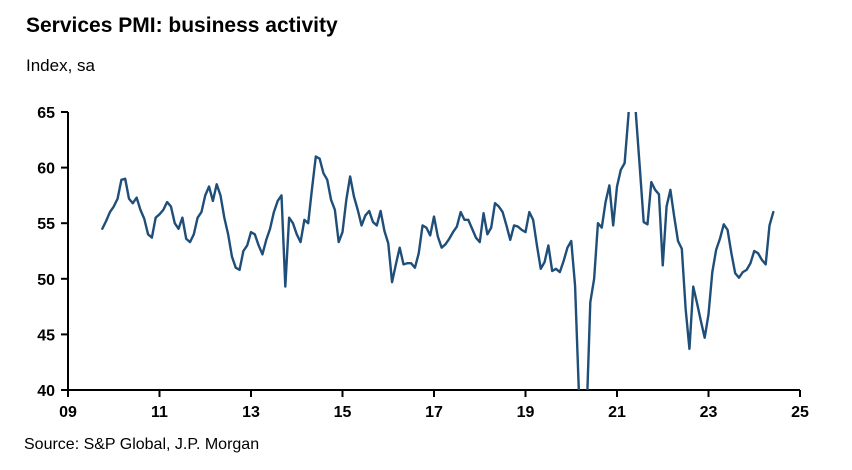  Describe the element at coordinates (526, 412) in the screenshot. I see `x-tick-label: 19` at that location.